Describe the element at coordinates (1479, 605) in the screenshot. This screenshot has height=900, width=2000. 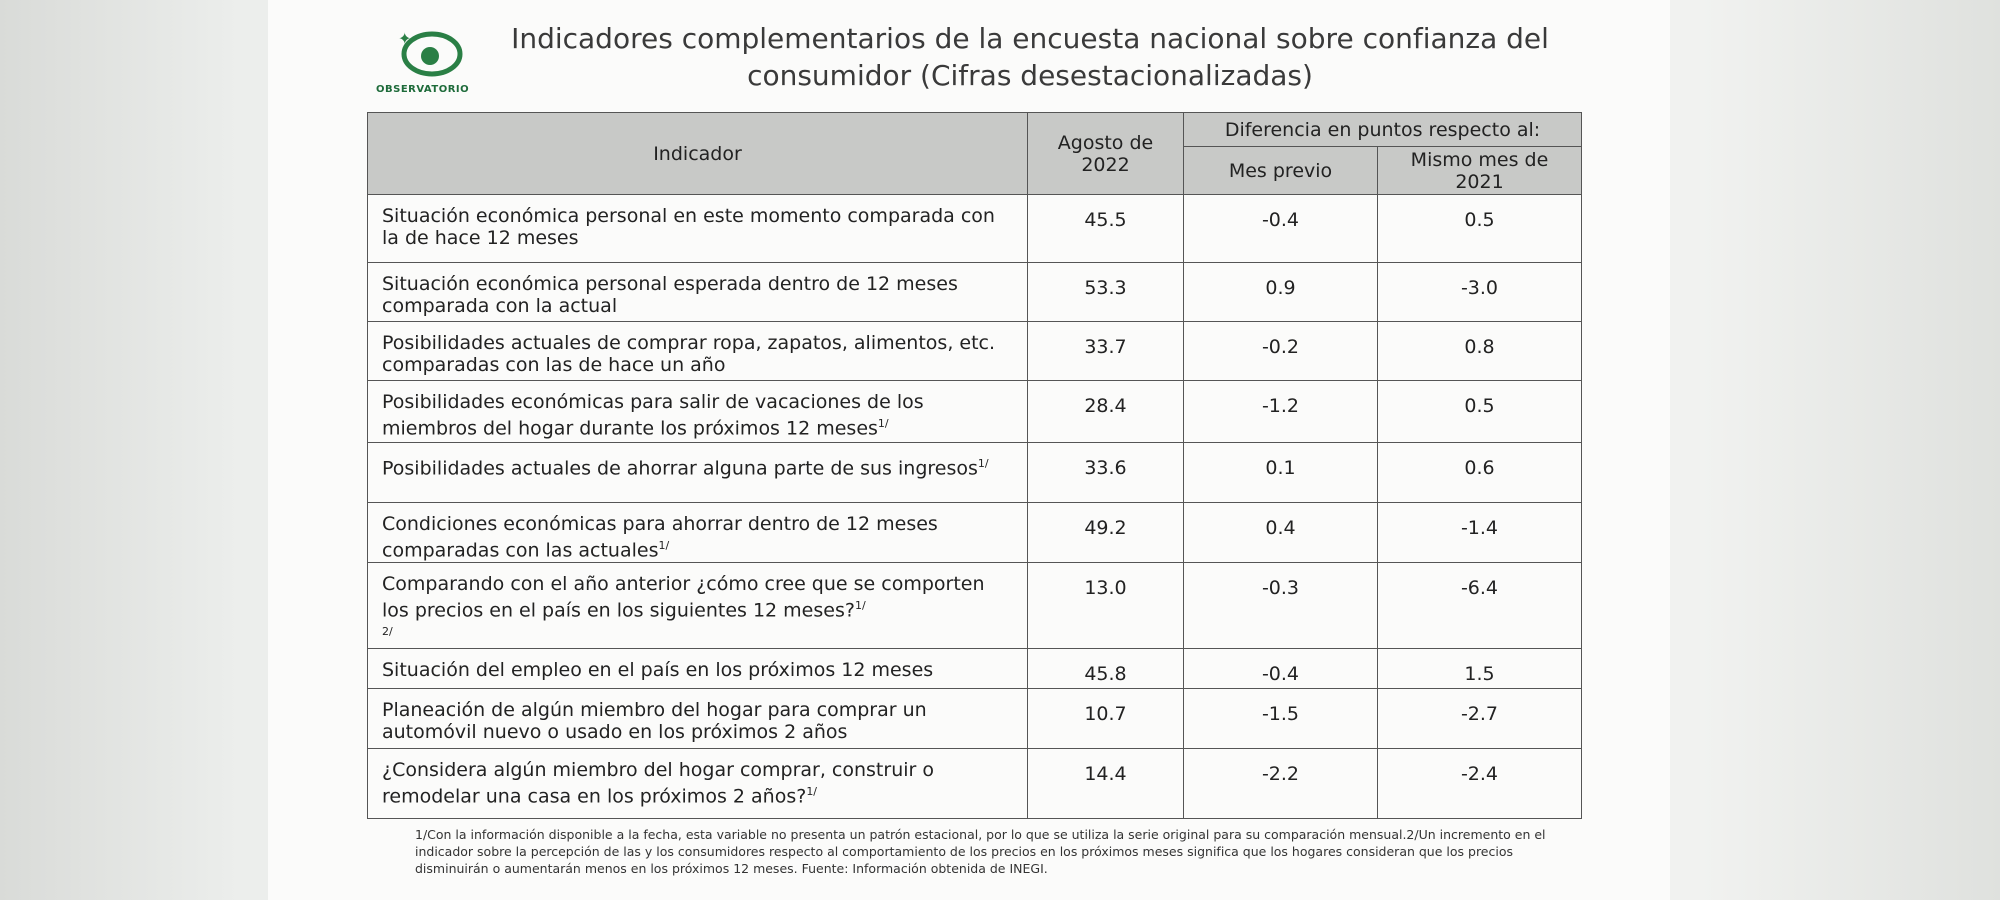
I see `year-cell: -6.4` at that location.